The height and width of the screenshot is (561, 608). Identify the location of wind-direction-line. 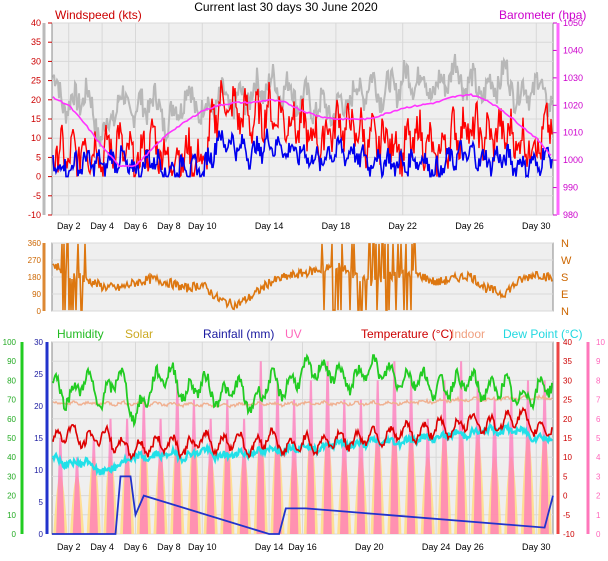
(302, 277).